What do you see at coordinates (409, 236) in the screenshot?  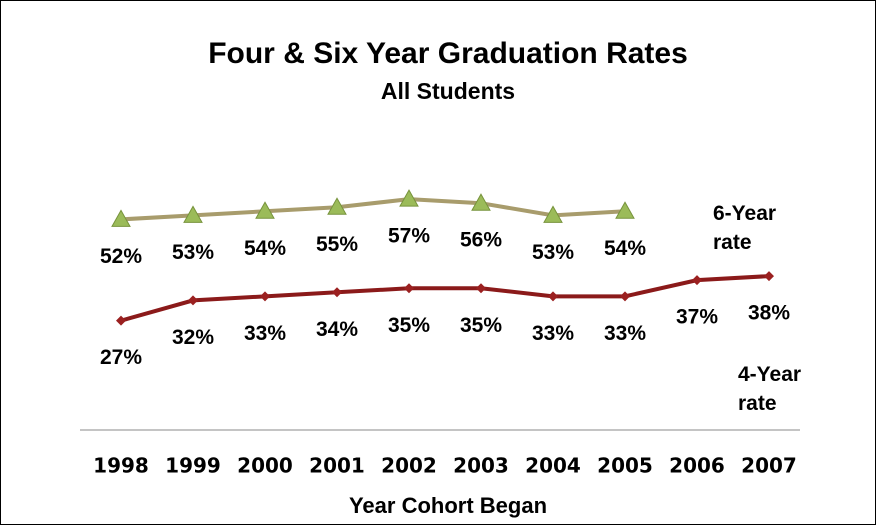 I see `data-label: 57%` at bounding box center [409, 236].